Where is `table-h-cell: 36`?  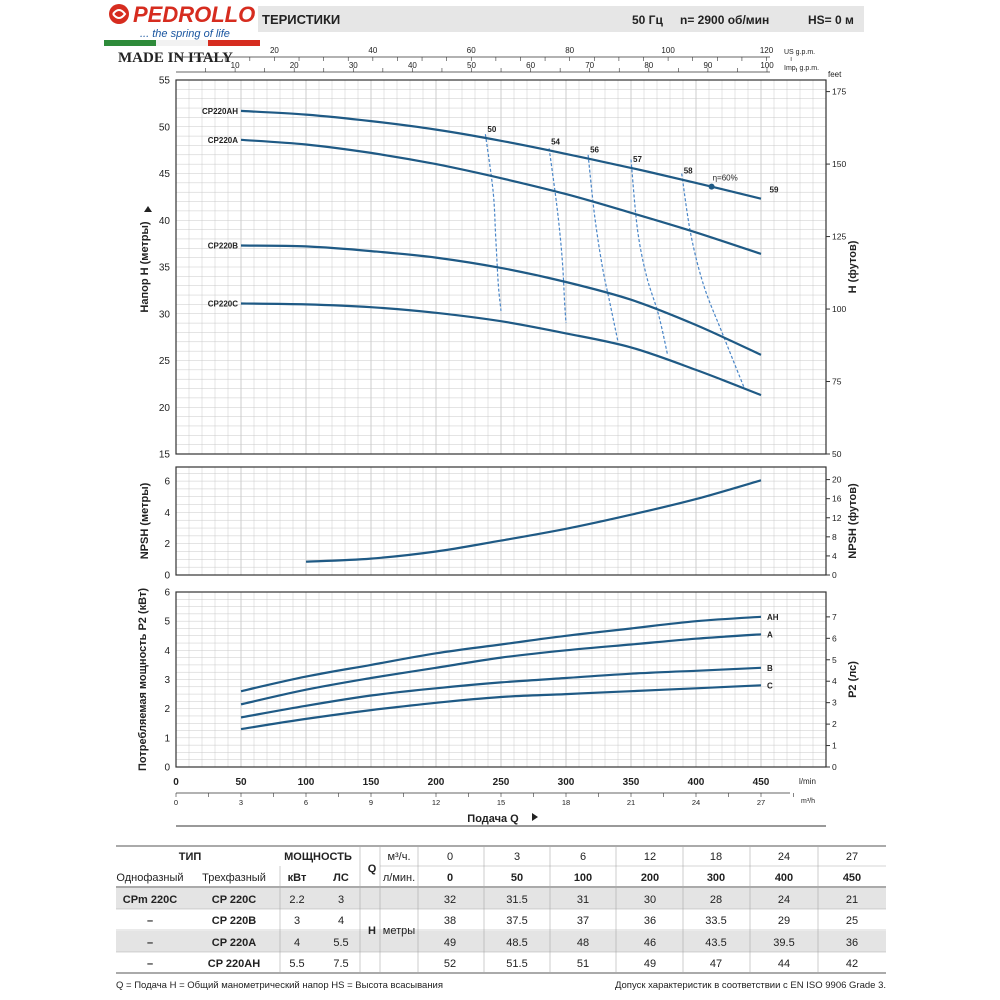
table-h-cell: 36 is located at coordinates (852, 943).